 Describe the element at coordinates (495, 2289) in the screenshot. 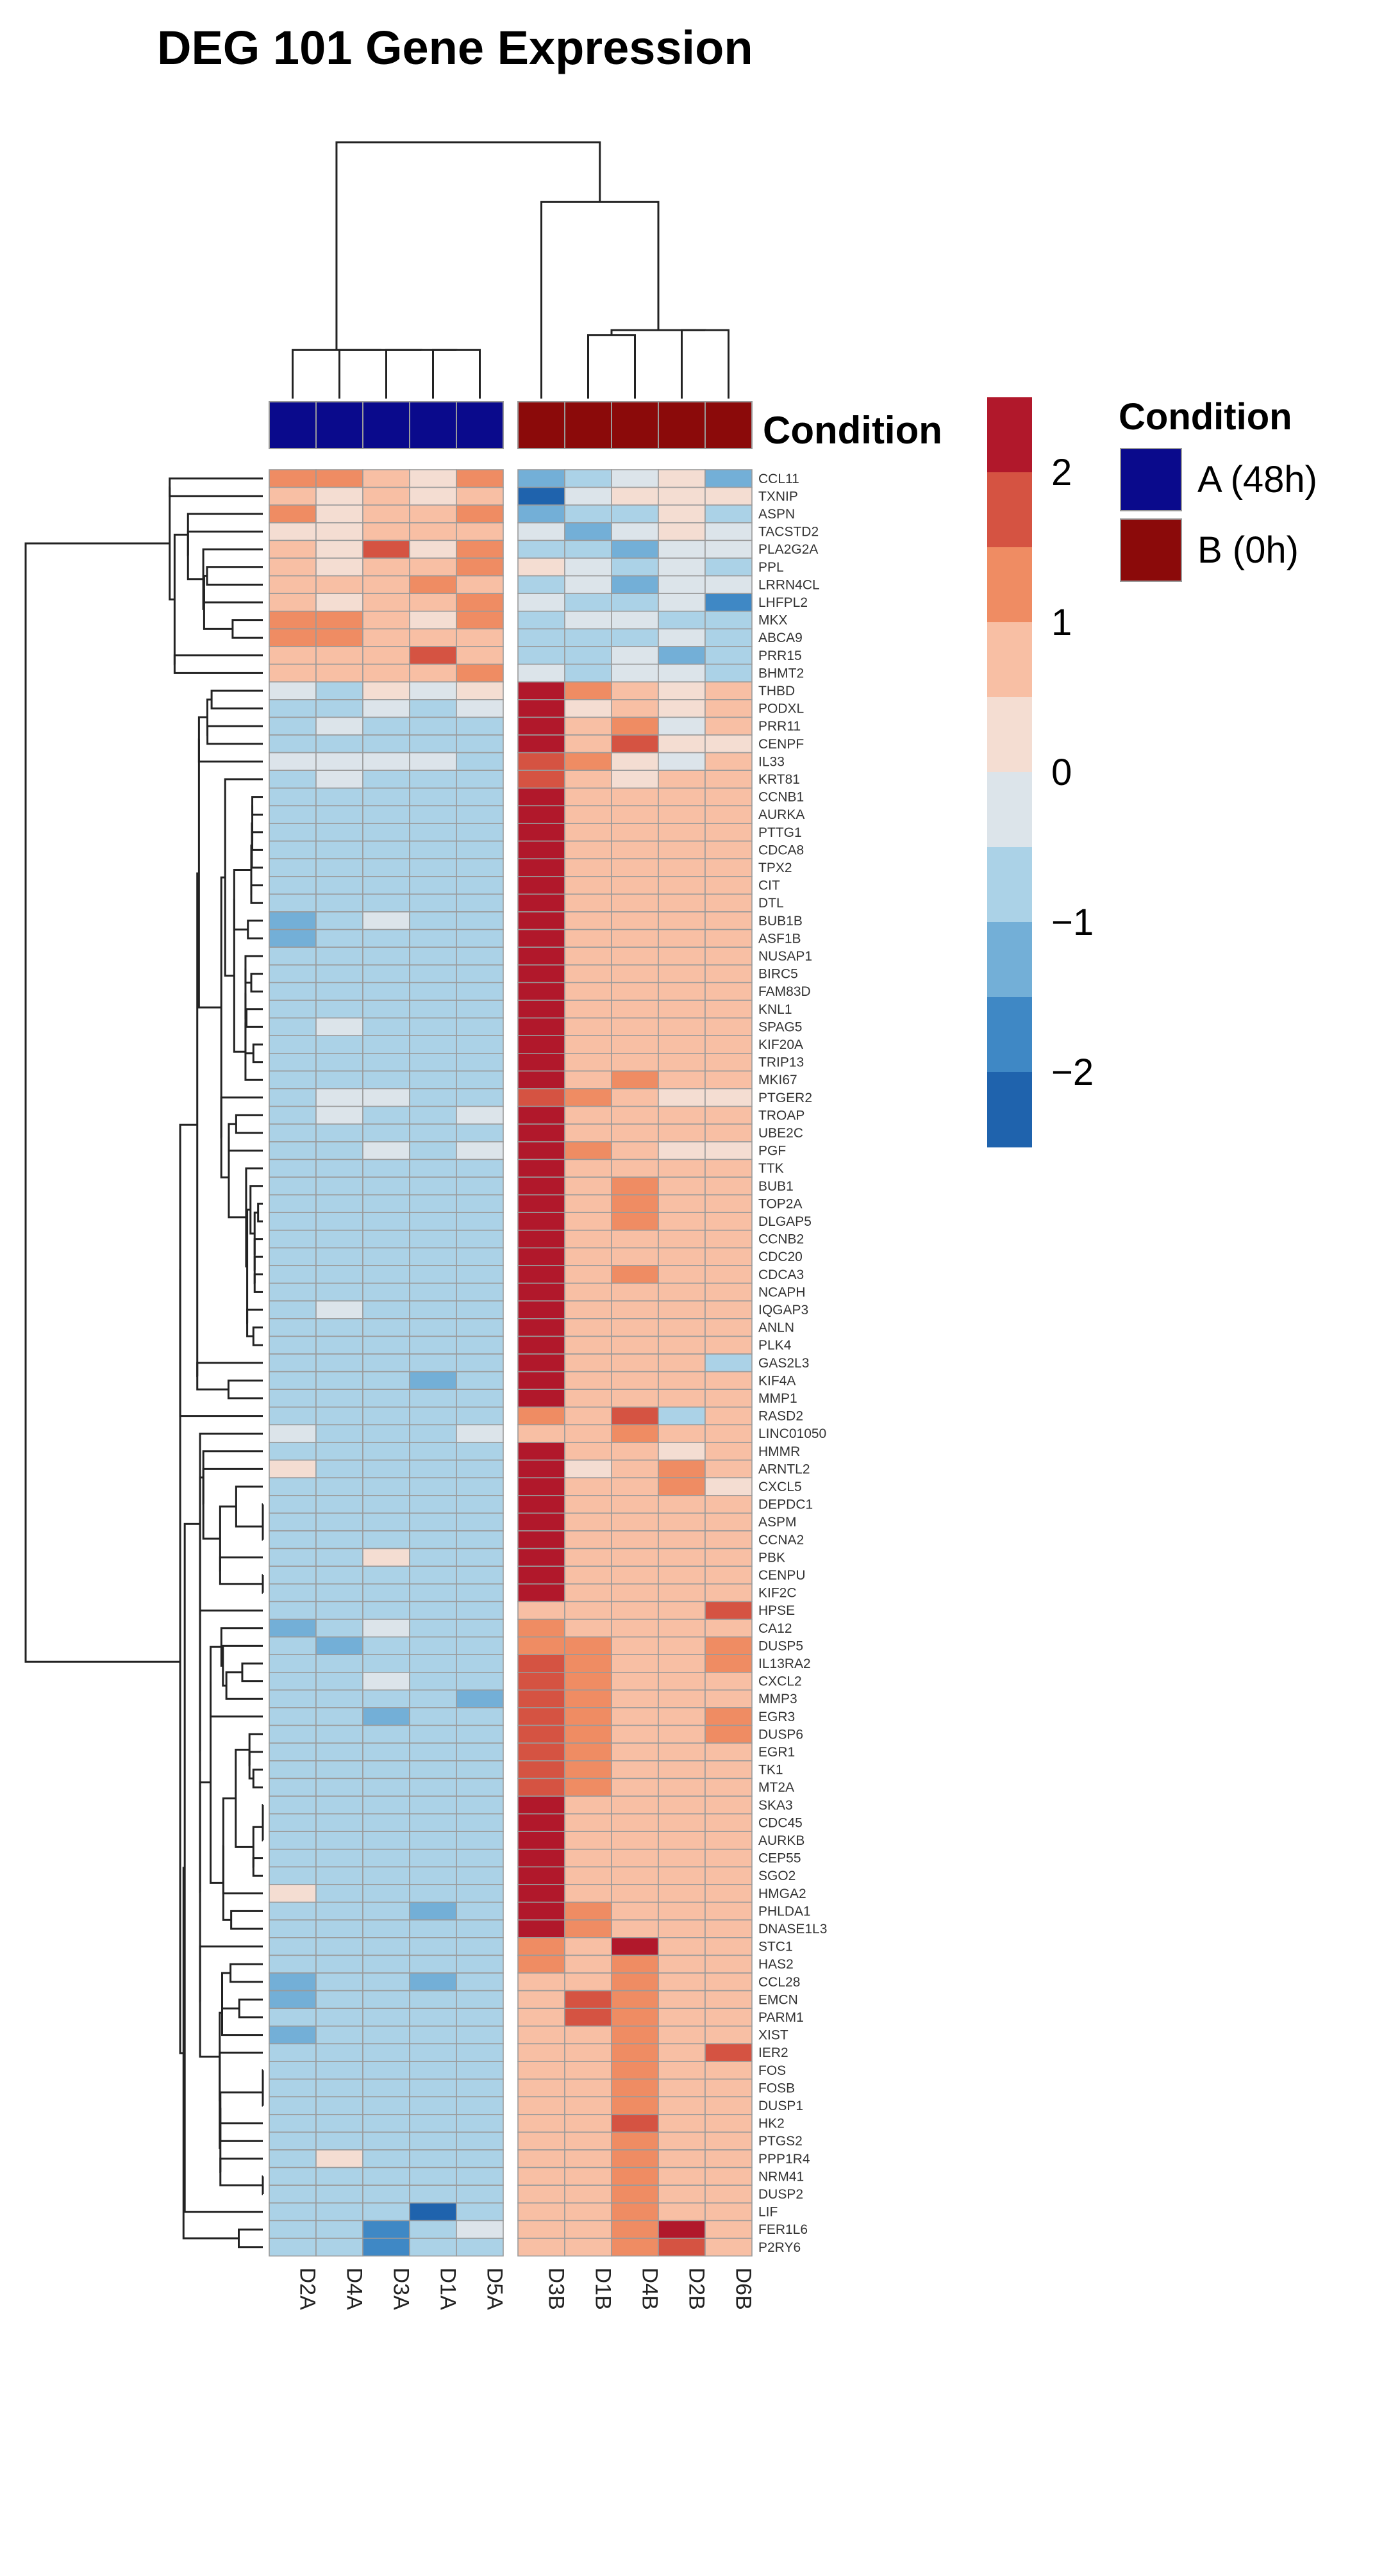

I see `sample-label: D5A` at that location.